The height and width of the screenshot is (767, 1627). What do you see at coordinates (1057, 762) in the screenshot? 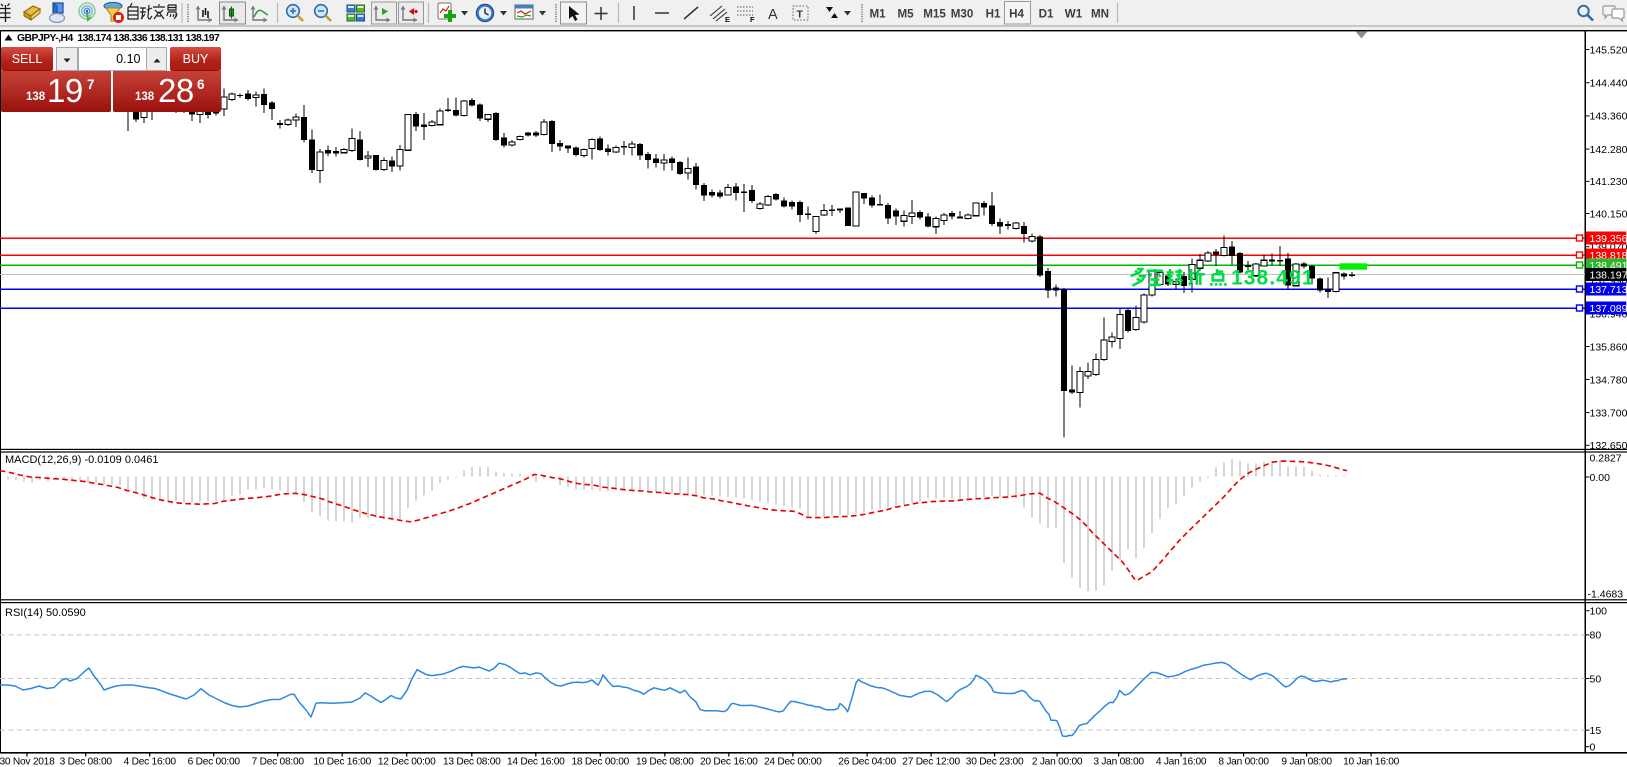
I see `svg-text: 2 Jan 00:00` at bounding box center [1057, 762].